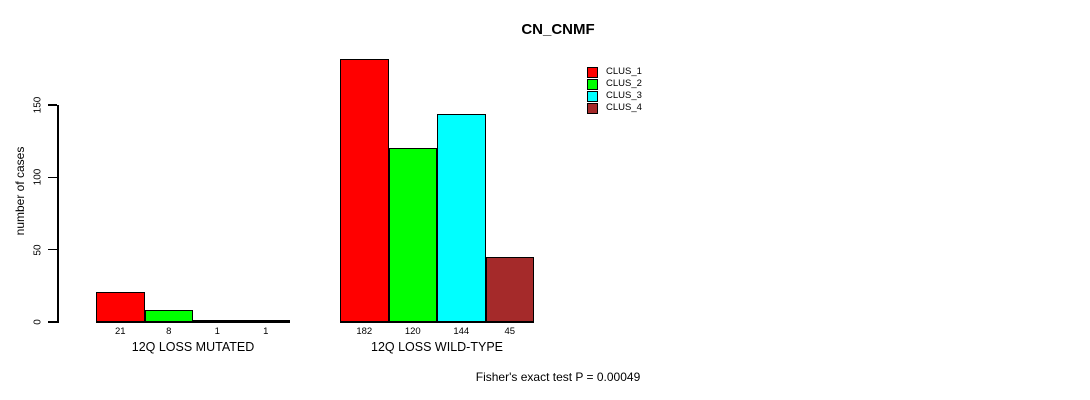  Describe the element at coordinates (624, 107) in the screenshot. I see `legend-label: CLUS_4` at that location.